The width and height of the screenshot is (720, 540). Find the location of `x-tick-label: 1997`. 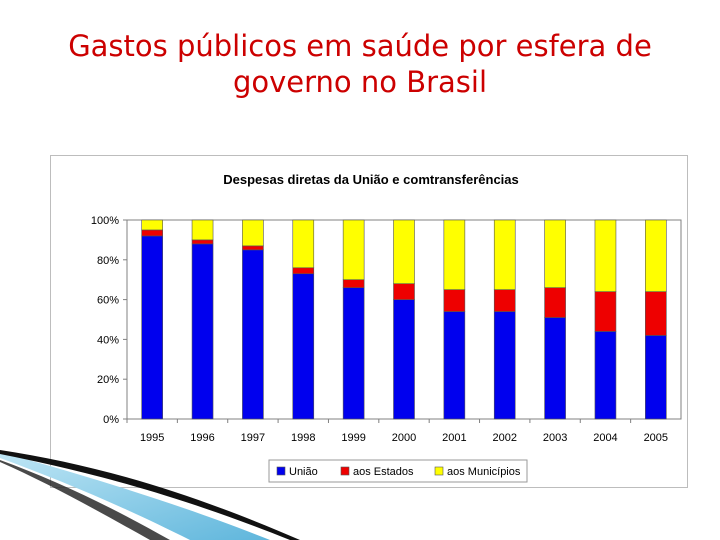

x-tick-label: 1997 is located at coordinates (253, 438).